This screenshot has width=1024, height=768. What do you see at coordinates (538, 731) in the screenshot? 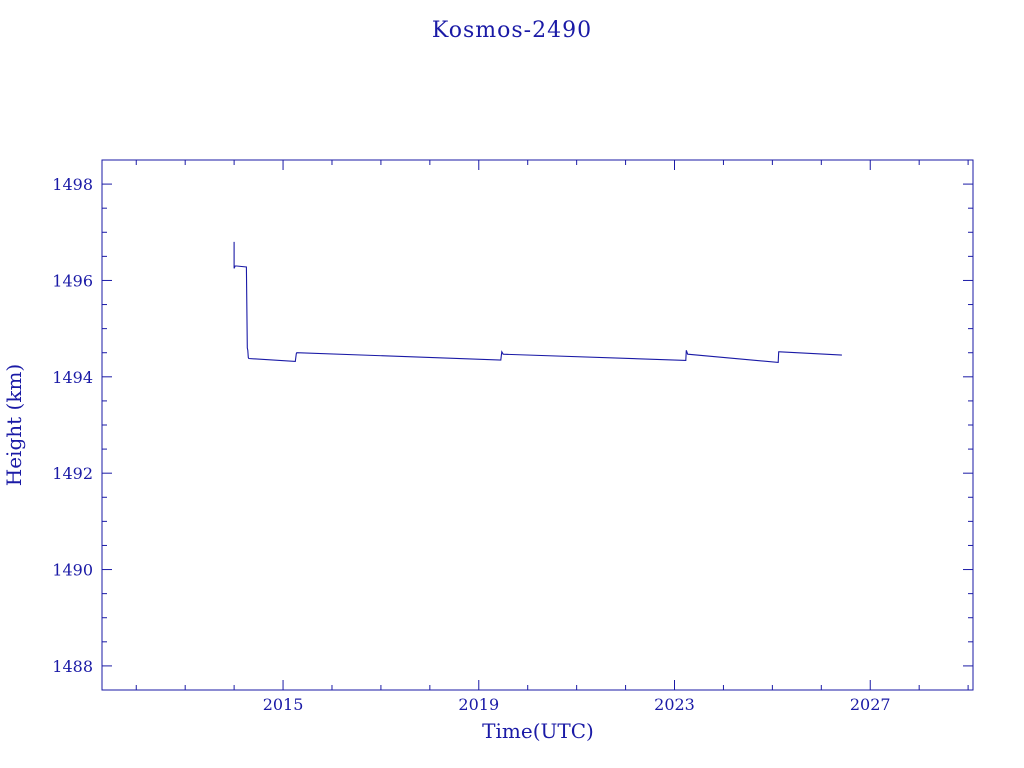
I see `x-axis-label: Time(UTC)` at bounding box center [538, 731].